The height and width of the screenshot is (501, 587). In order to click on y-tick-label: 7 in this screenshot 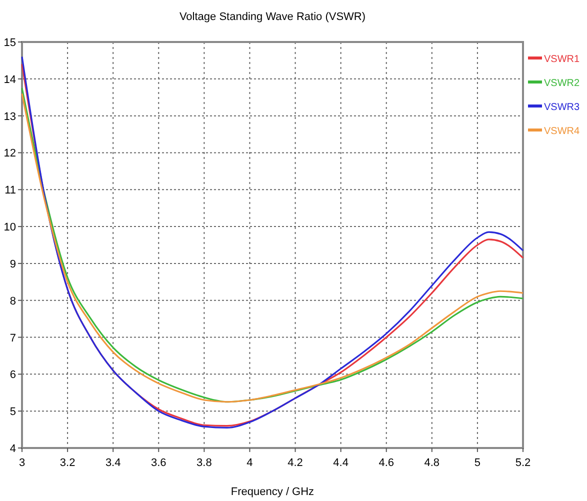, I will do `click(13, 338)`.